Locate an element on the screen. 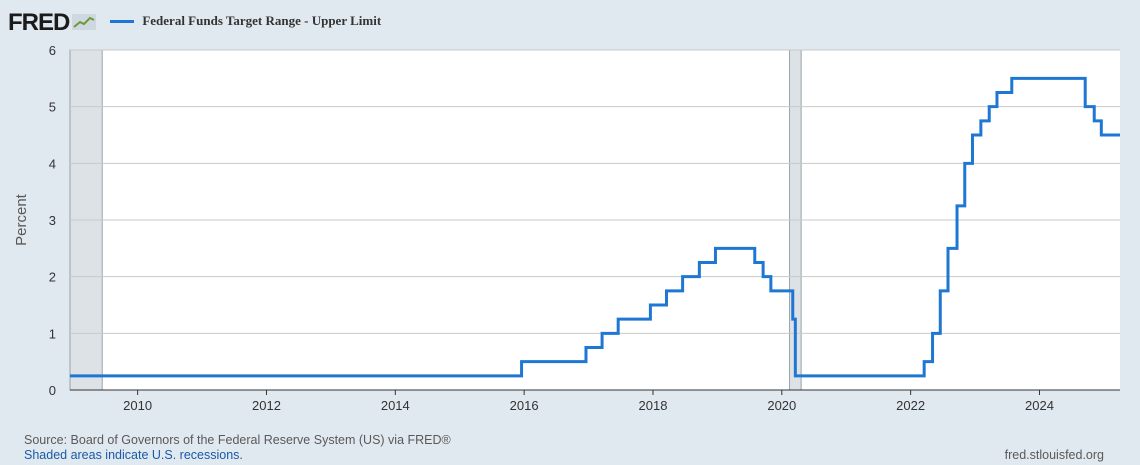  fred-logo: FRED is located at coordinates (39, 22).